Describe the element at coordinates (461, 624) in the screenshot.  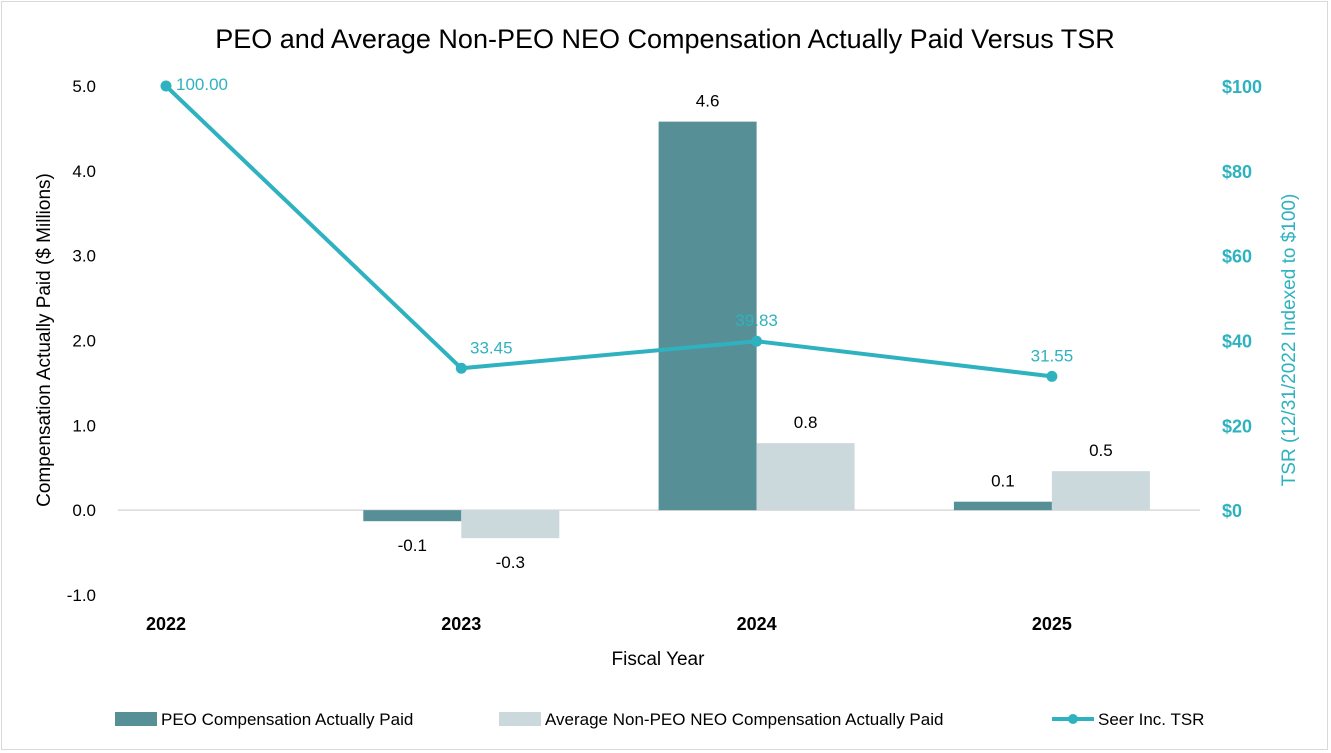
I see `x-tick-label: 2023` at that location.